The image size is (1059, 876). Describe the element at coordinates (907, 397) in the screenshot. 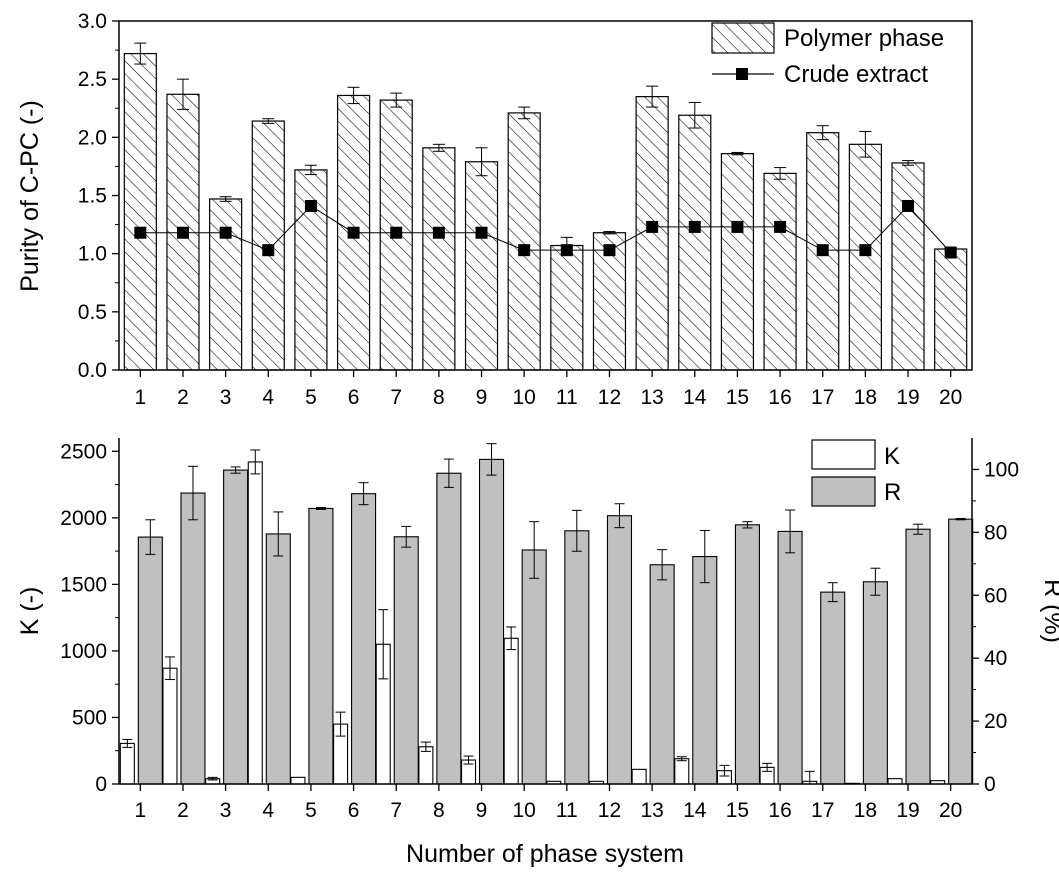

I see `purity-x-tick-label: 19` at that location.